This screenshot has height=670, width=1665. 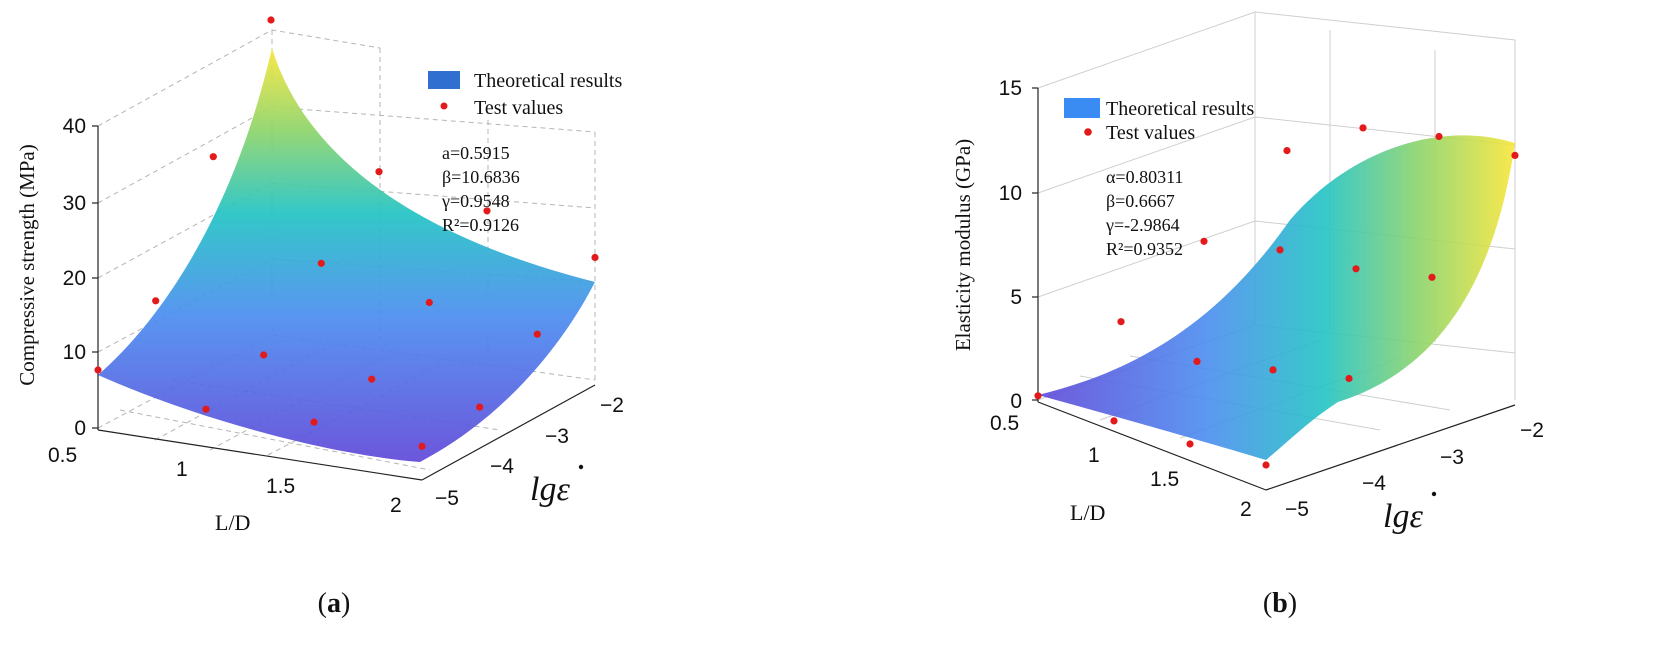 What do you see at coordinates (1180, 109) in the screenshot?
I see `panel-b-legend-surface-label: Theoretical results` at bounding box center [1180, 109].